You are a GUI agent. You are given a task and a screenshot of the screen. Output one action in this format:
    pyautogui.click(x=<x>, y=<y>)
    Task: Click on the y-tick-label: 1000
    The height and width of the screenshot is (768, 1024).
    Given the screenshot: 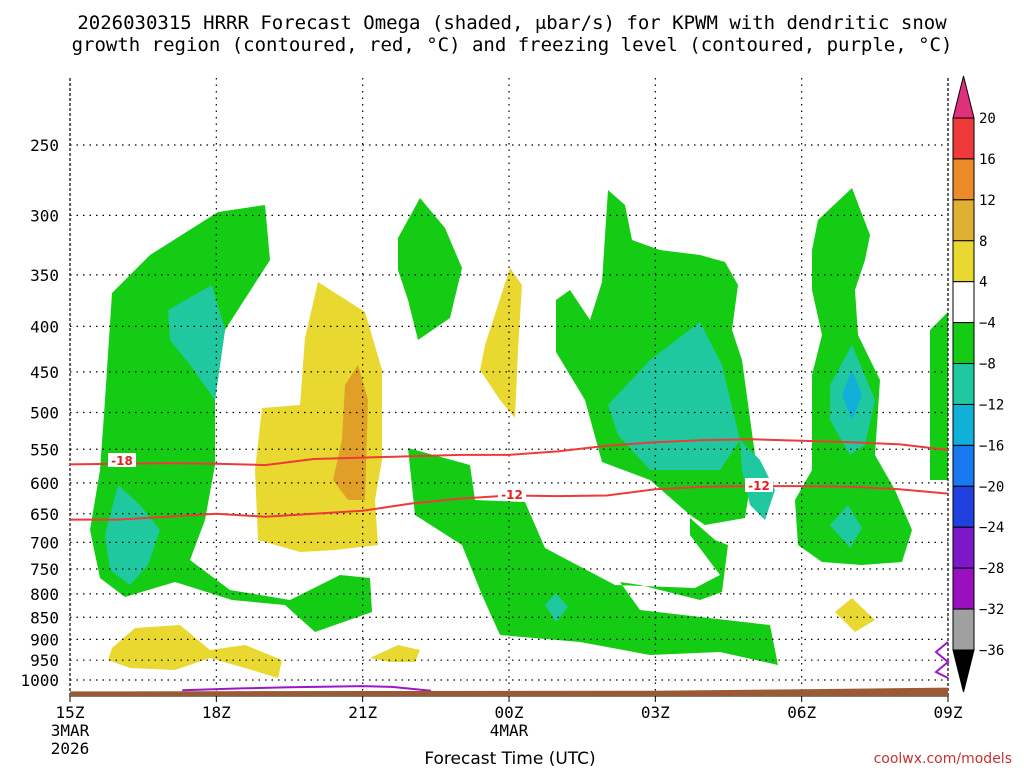 What is the action you would take?
    pyautogui.click(x=39, y=680)
    